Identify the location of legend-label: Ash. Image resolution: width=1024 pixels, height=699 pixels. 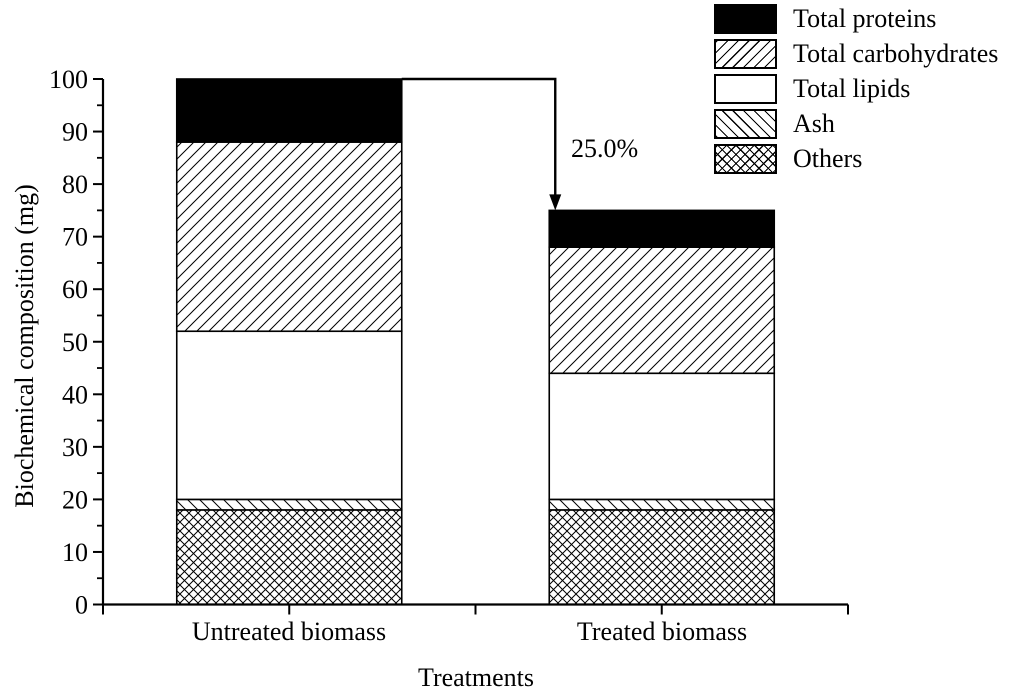
(814, 123).